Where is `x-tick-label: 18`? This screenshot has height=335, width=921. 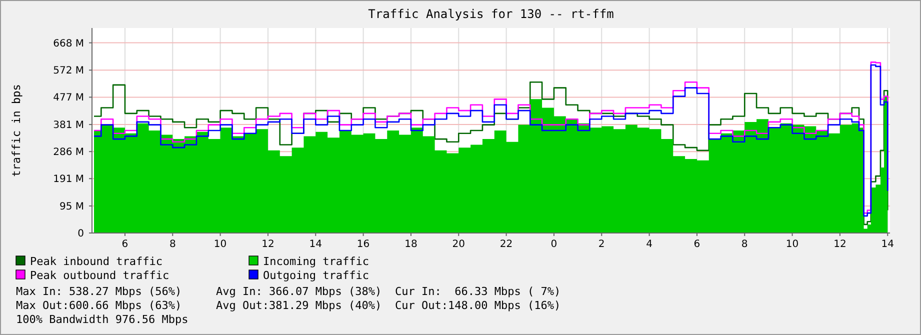 x-tick-label: 18 is located at coordinates (411, 244).